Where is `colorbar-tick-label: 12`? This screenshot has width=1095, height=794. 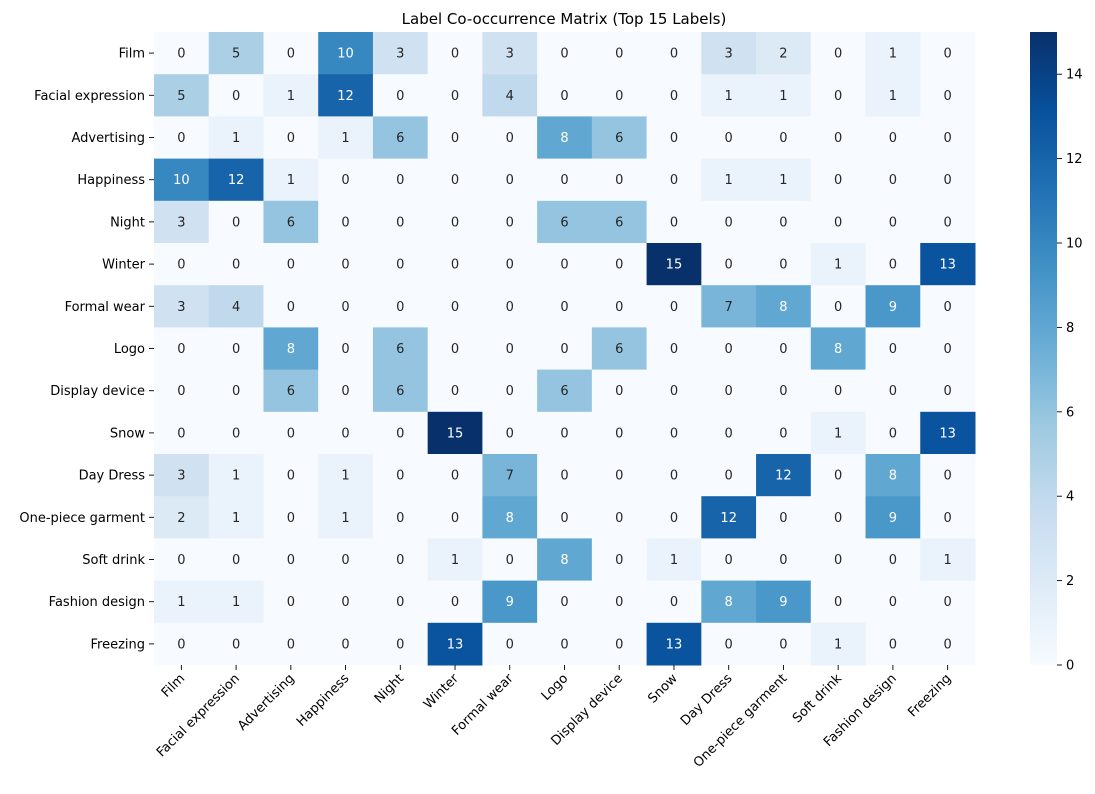 colorbar-tick-label: 12 is located at coordinates (1074, 159).